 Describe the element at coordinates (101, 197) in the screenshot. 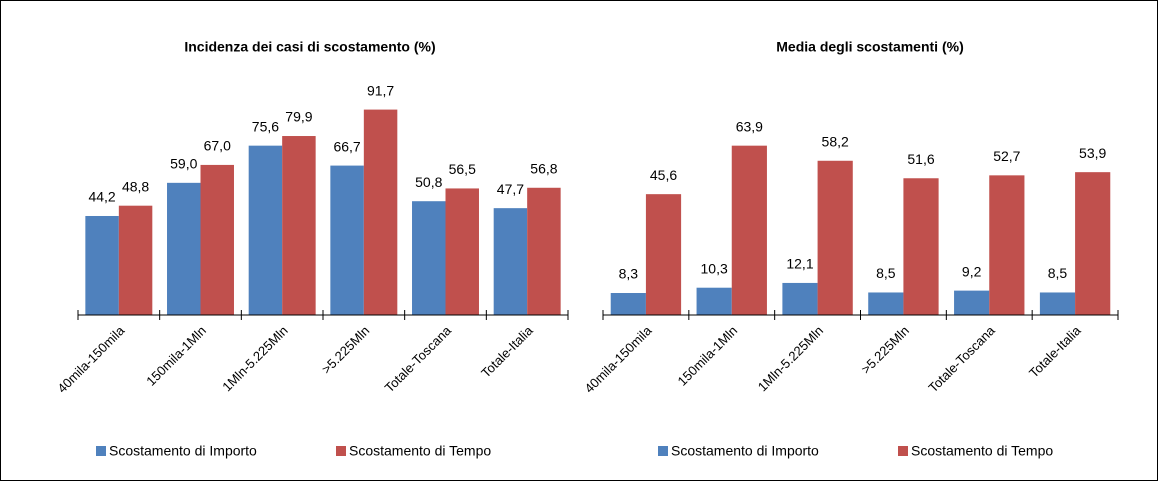

I see `value-label: 44,2` at that location.